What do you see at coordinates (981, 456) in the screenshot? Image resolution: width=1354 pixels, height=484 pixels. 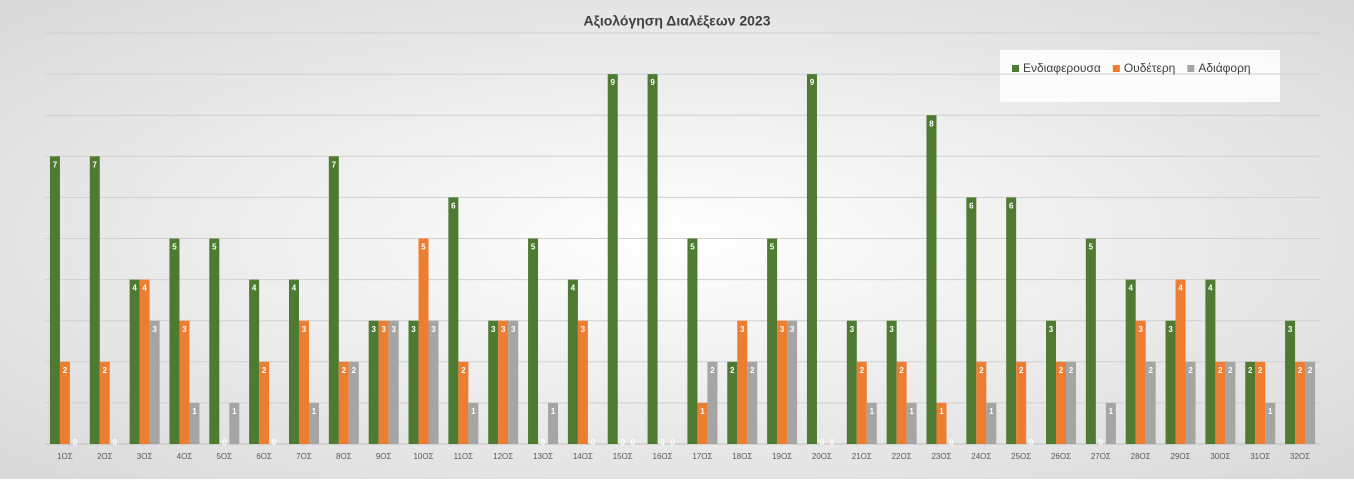 I see `x-tick-label: 24ΟΣ` at bounding box center [981, 456].